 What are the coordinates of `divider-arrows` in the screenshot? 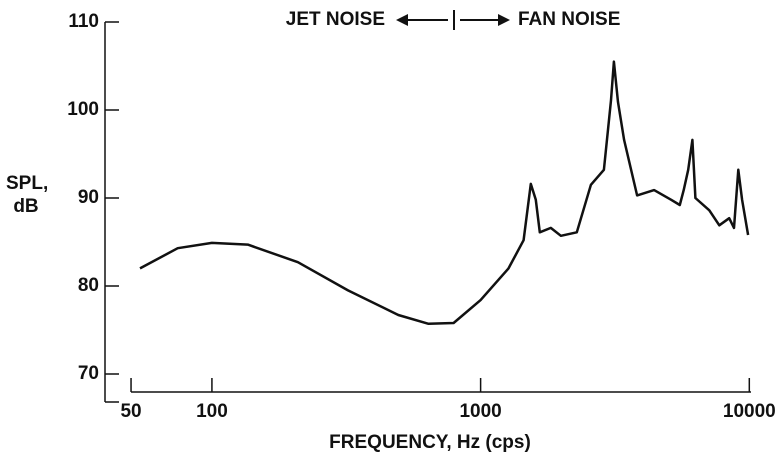 It's located at (453, 20).